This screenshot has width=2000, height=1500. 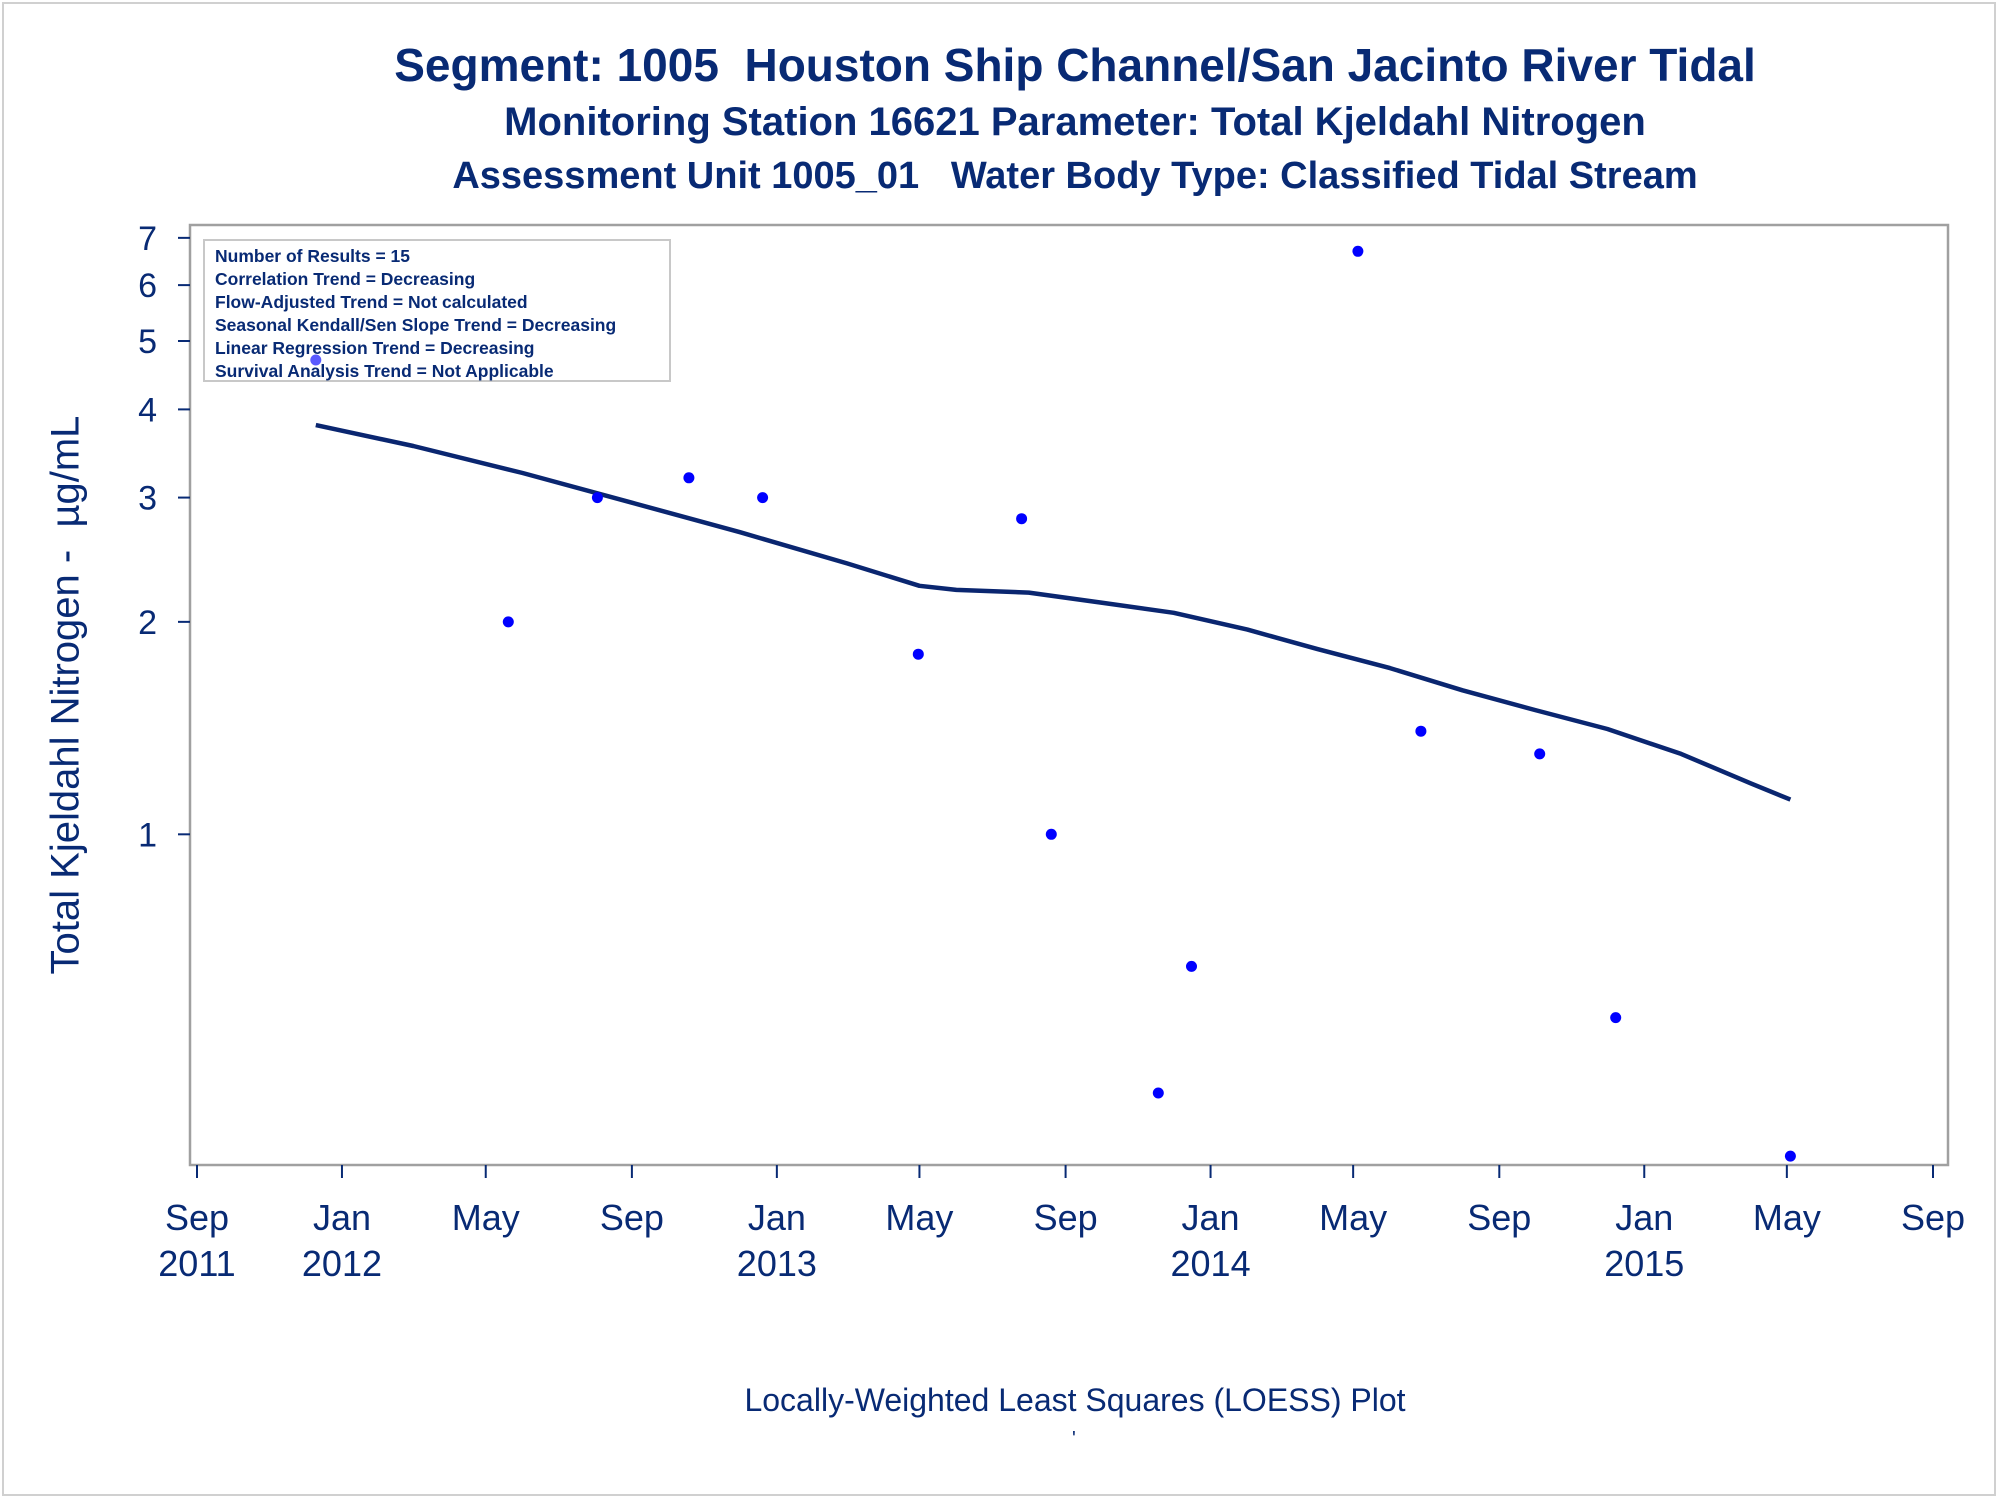 What do you see at coordinates (777, 1263) in the screenshot?
I see `x-tick-label-year: 2013` at bounding box center [777, 1263].